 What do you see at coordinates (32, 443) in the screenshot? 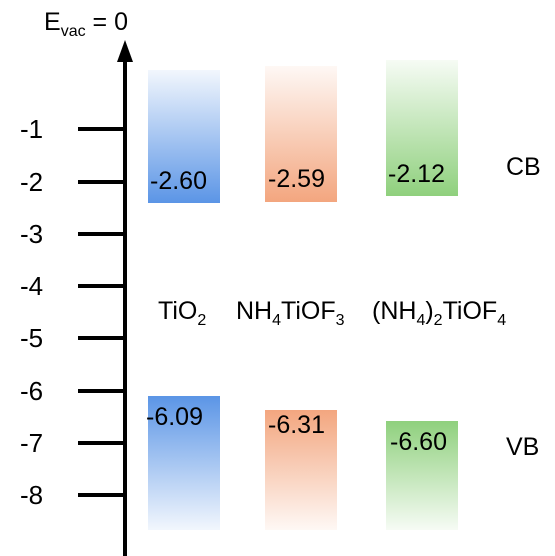
I see `tick-label: -7` at bounding box center [32, 443].